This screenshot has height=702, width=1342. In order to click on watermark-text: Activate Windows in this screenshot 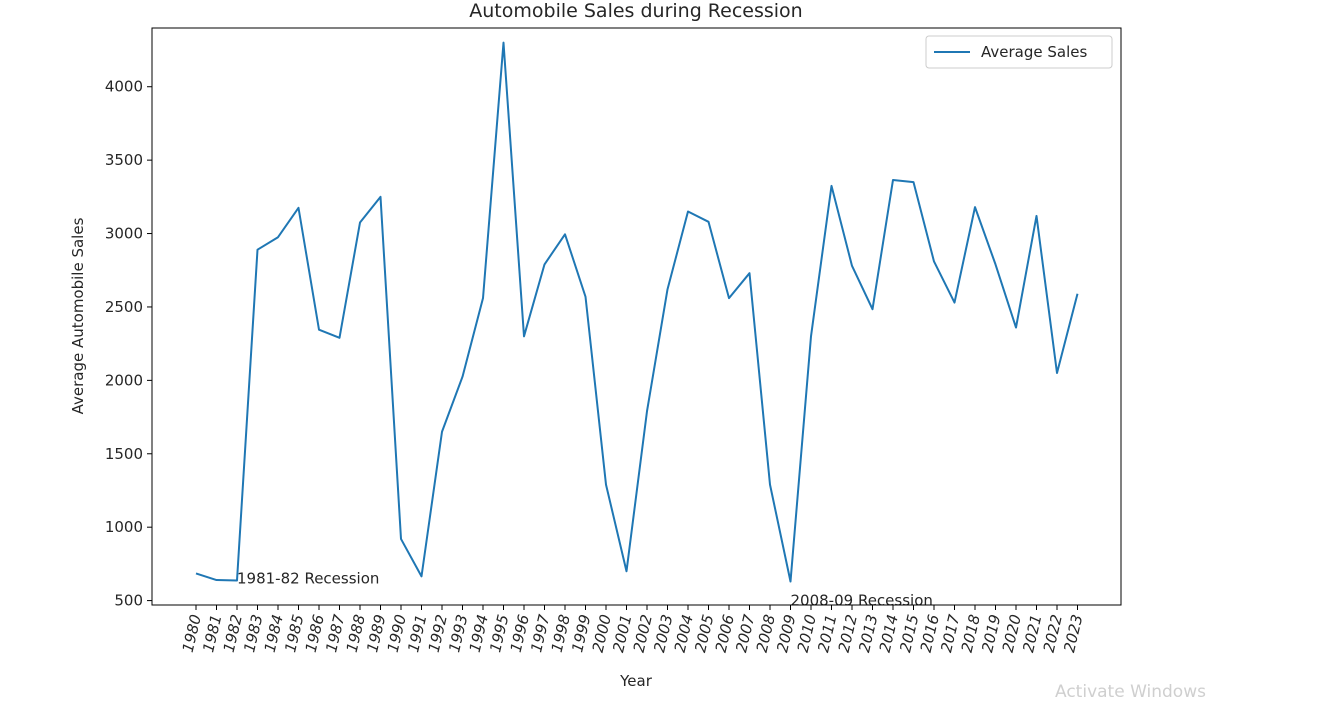, I will do `click(1130, 692)`.